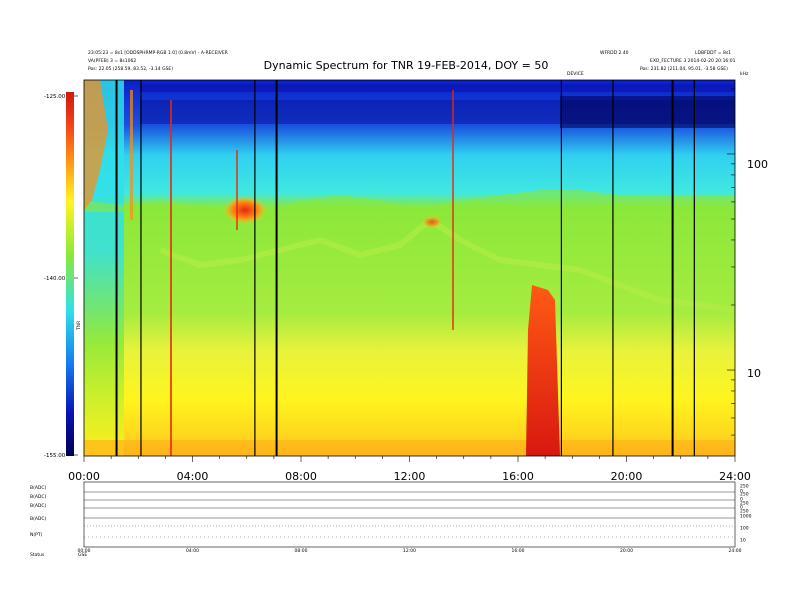 The height and width of the screenshot is (612, 792). What do you see at coordinates (192, 551) in the screenshot?
I see `panel-bottom-tick-label: 04:00` at bounding box center [192, 551].